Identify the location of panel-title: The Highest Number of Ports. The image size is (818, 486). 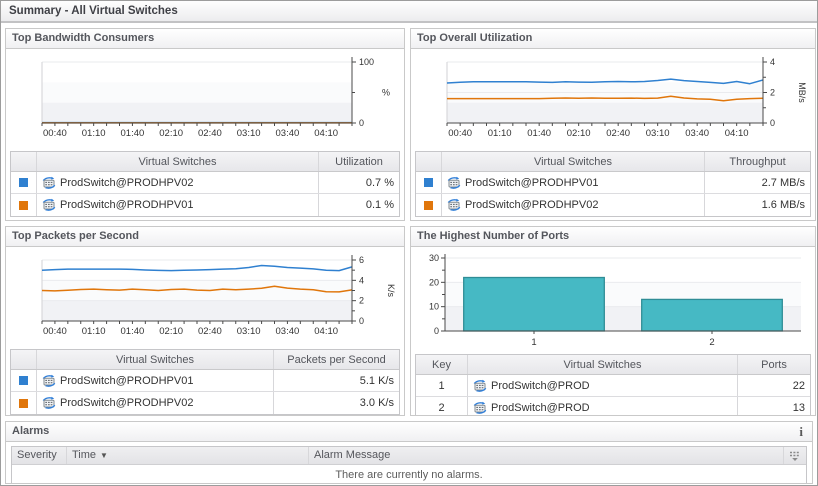
(493, 236).